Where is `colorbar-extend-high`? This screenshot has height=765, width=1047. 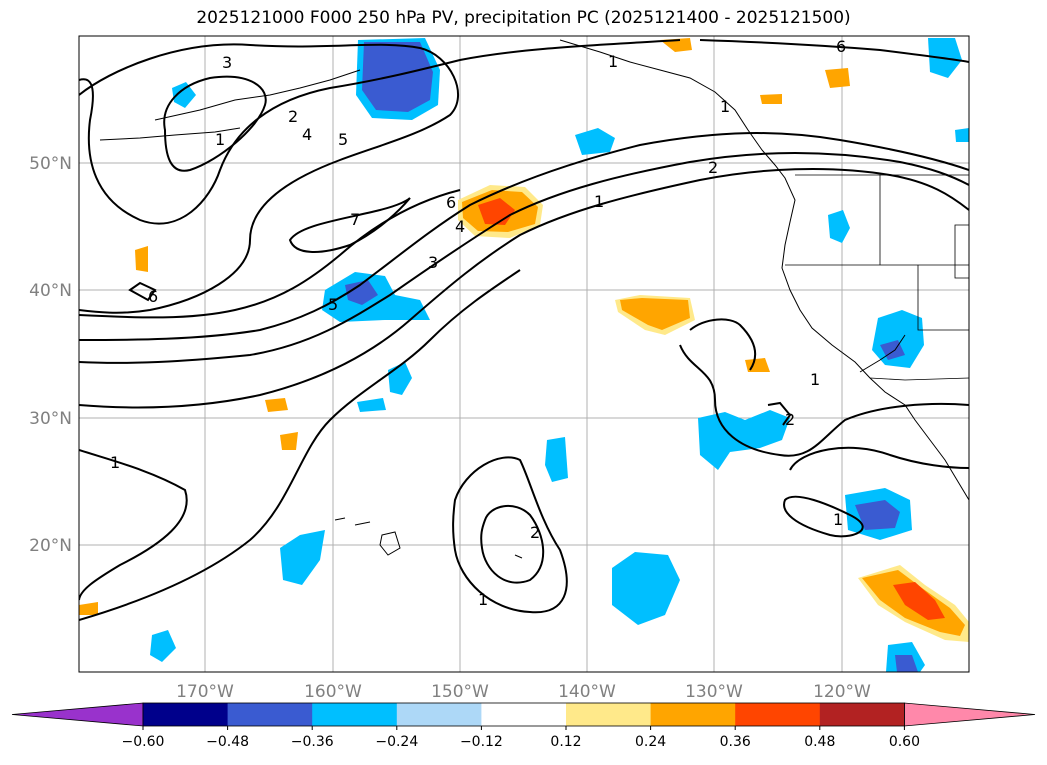 colorbar-extend-high is located at coordinates (970, 714).